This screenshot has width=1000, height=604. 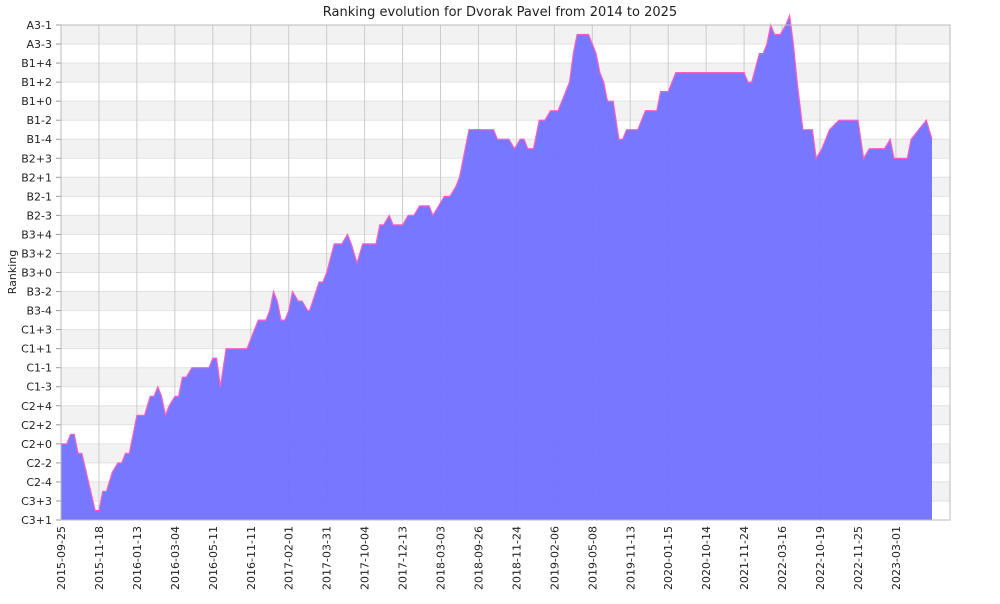 I want to click on x-tick-label: 2021-11-24, so click(x=744, y=558).